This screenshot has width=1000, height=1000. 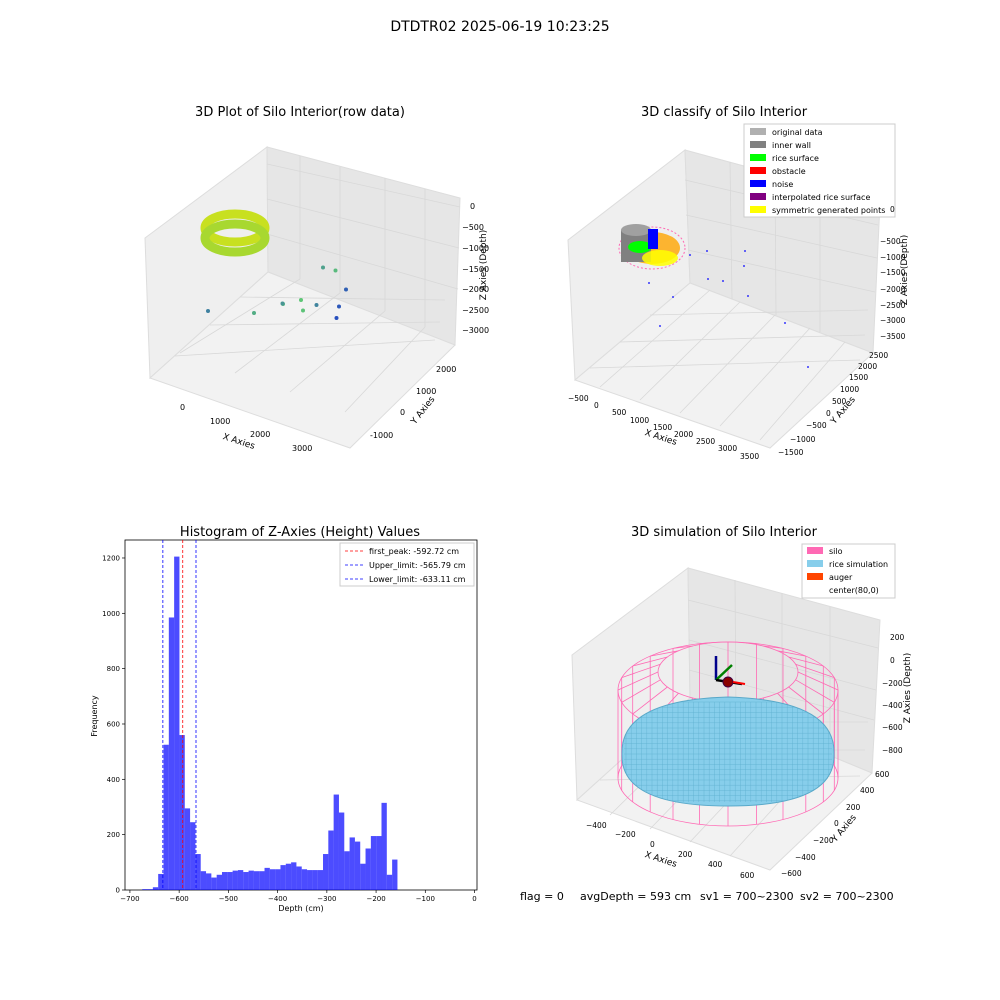 What do you see at coordinates (897, 637) in the screenshot?
I see `simulation-3d-ztick: 200` at bounding box center [897, 637].